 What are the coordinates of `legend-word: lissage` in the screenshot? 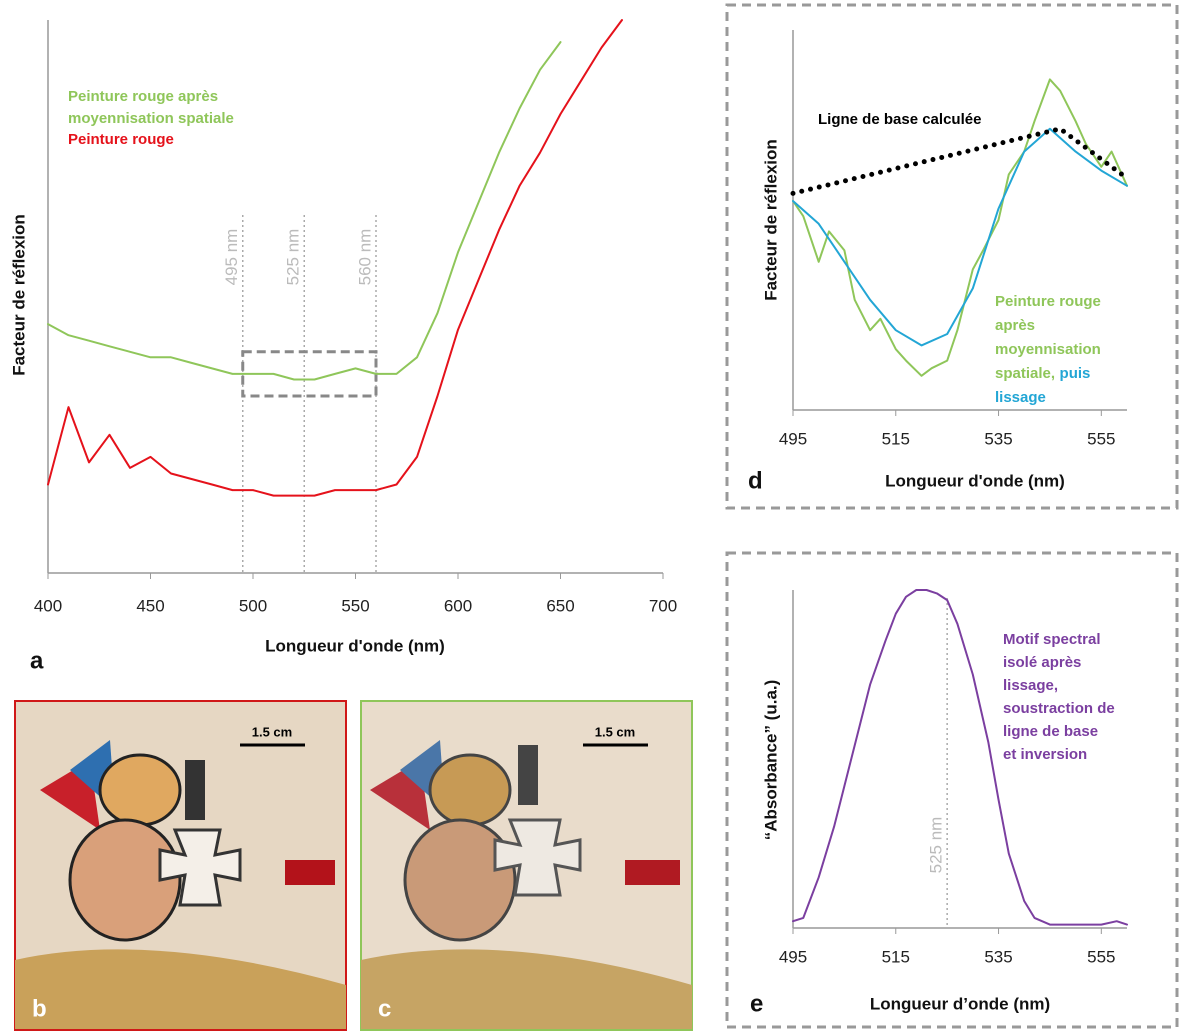 It's located at (1020, 397).